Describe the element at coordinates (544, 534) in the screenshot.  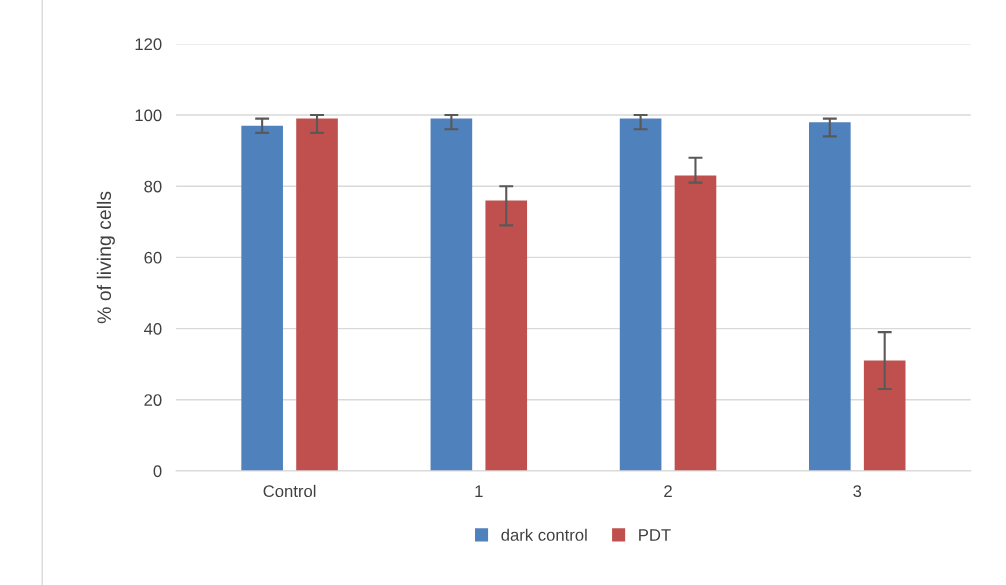
I see `legend-label: dark control` at that location.